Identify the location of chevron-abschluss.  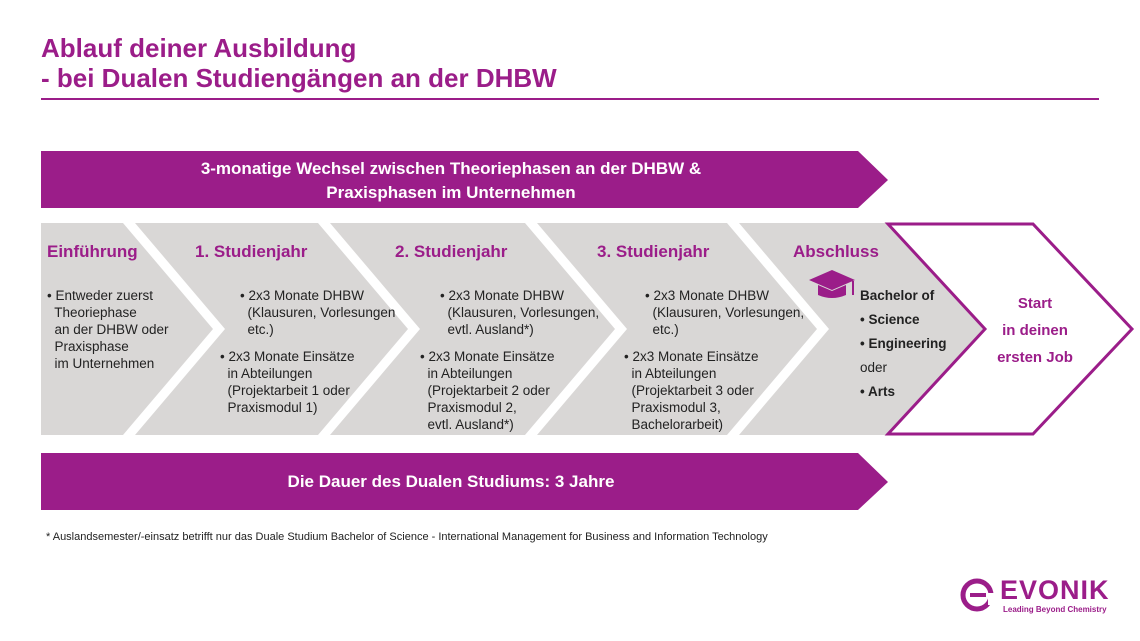
(862, 329).